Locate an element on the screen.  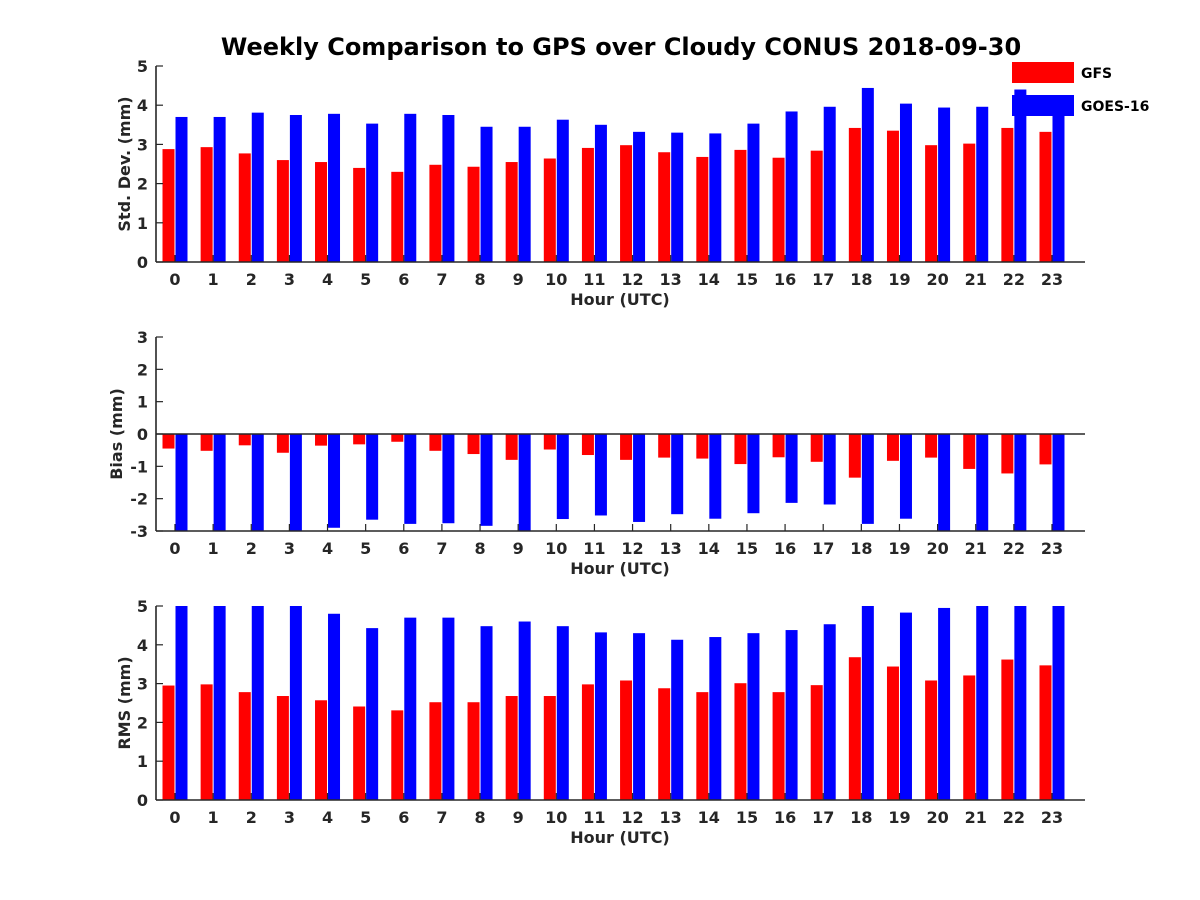
x-tick-label: 14 is located at coordinates (709, 548).